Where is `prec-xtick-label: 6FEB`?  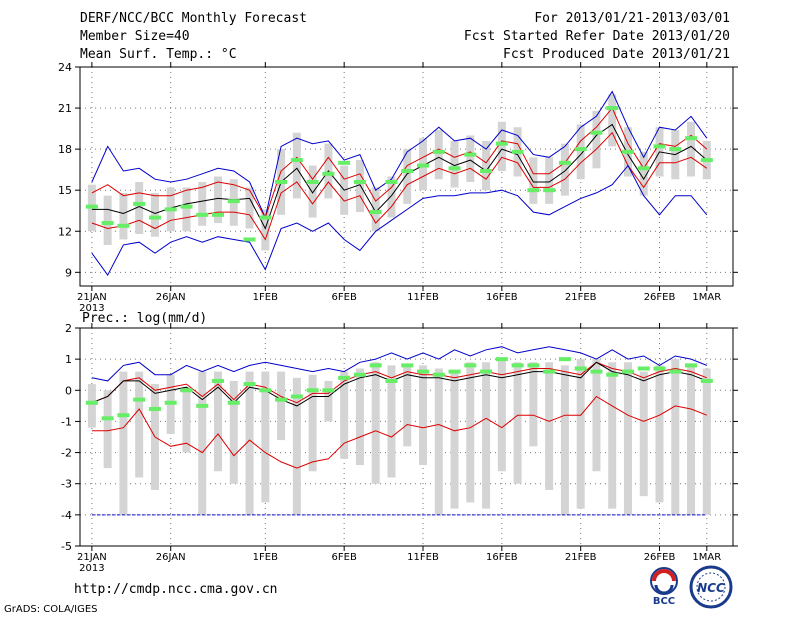 prec-xtick-label: 6FEB is located at coordinates (344, 557).